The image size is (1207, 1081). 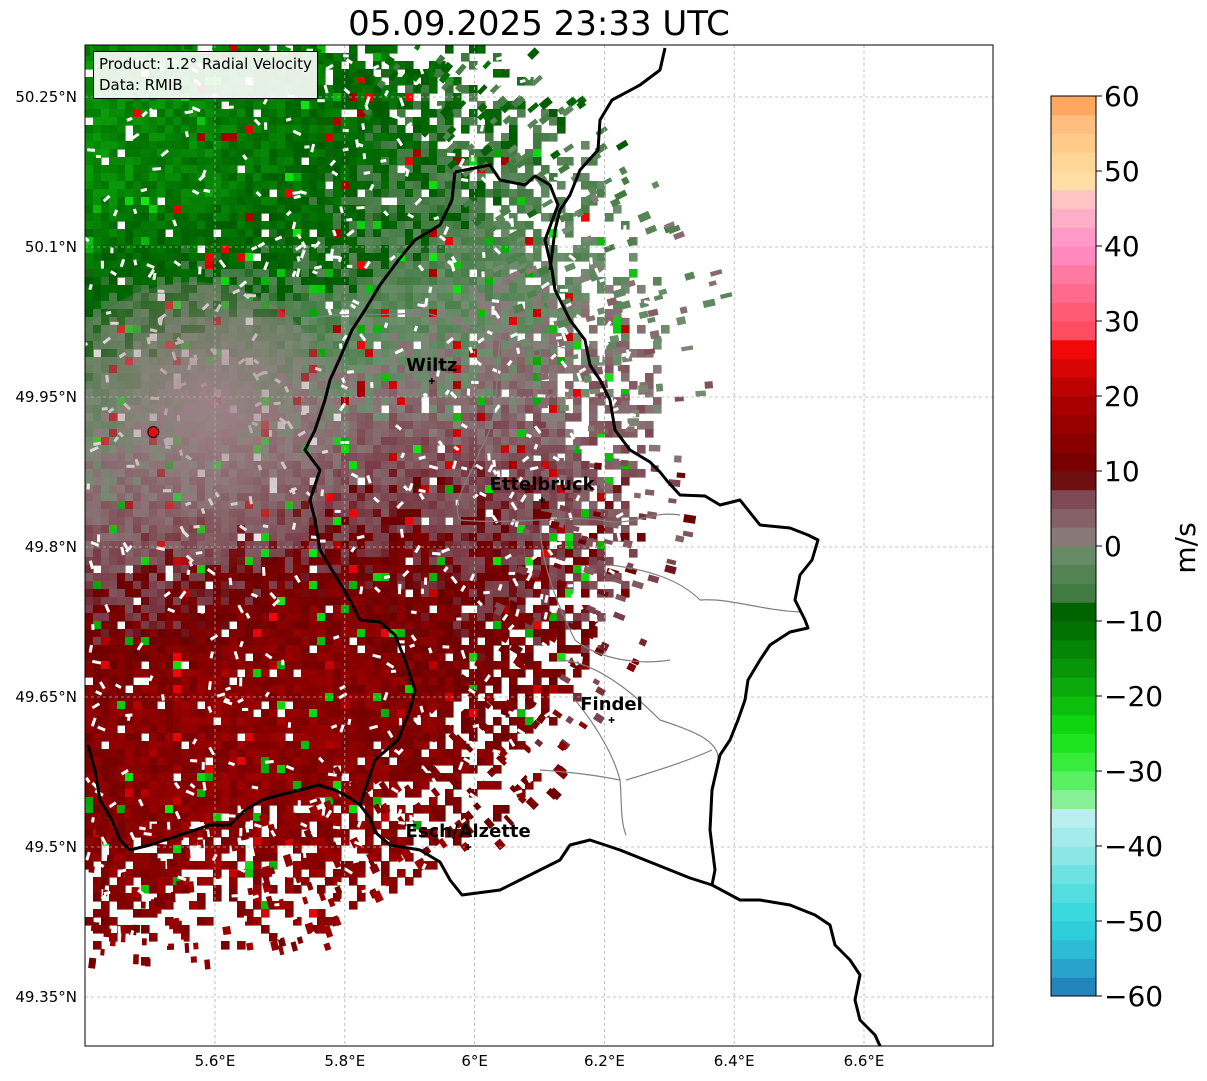 What do you see at coordinates (46, 697) in the screenshot?
I see `y-tick-label: 49.65°N` at bounding box center [46, 697].